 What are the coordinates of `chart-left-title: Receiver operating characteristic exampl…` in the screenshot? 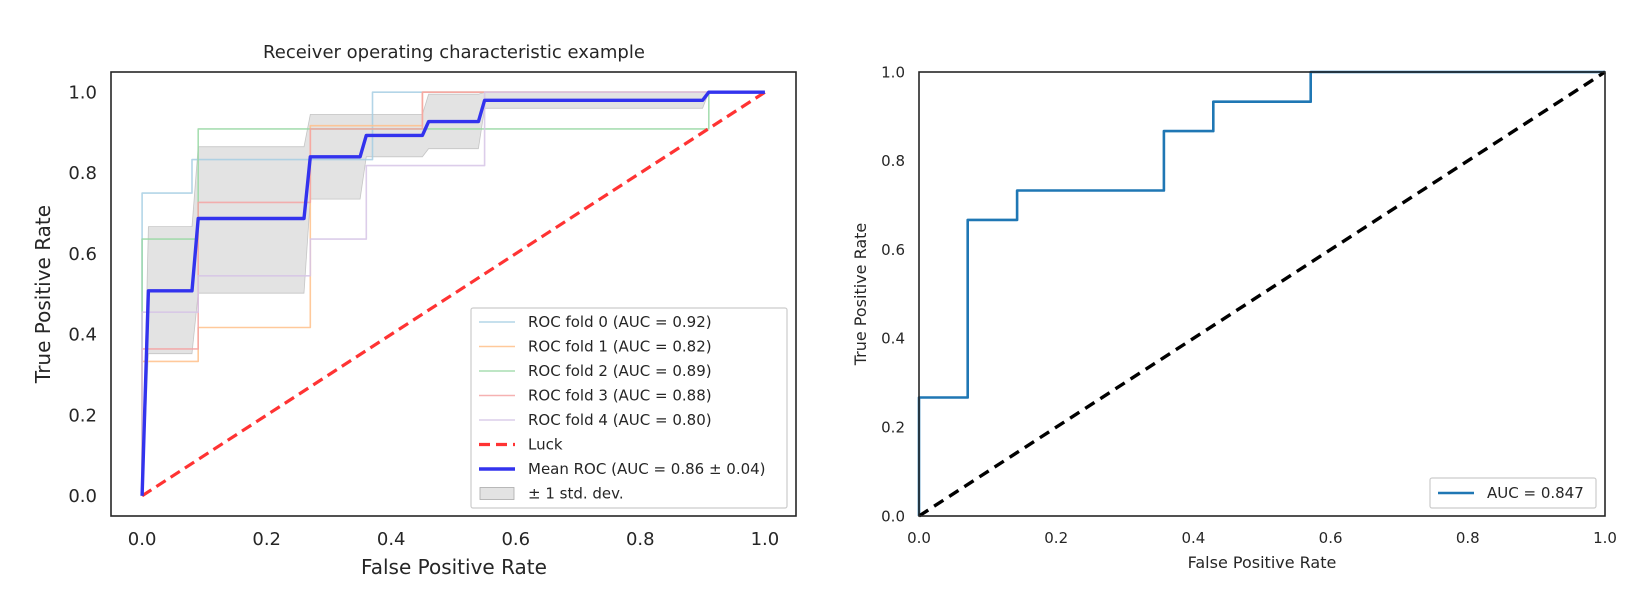 It's located at (454, 52).